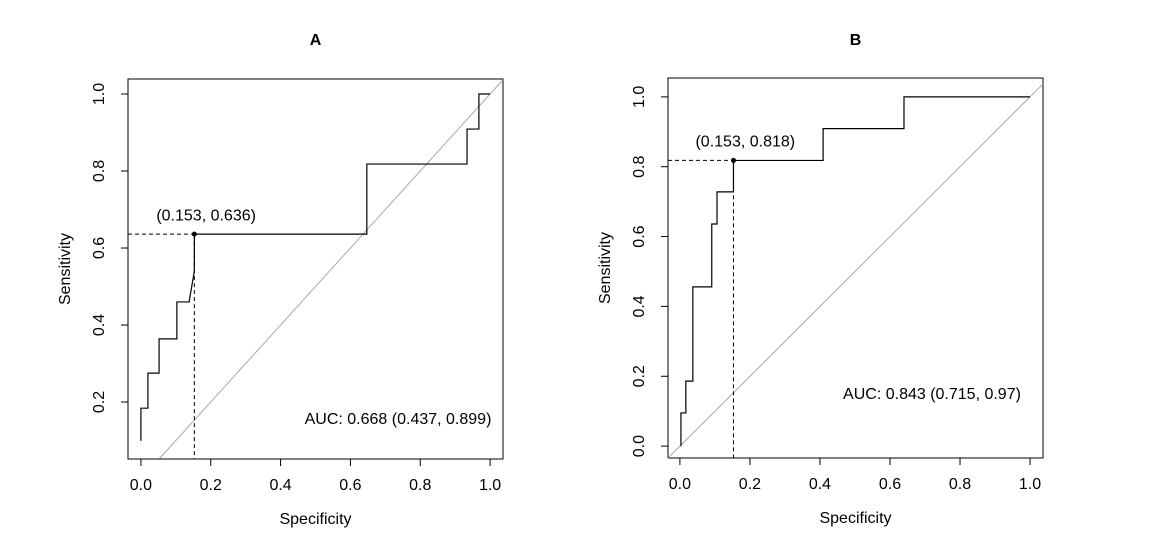 The image size is (1172, 551). What do you see at coordinates (639, 446) in the screenshot?
I see `y-tick-label: 0.0` at bounding box center [639, 446].